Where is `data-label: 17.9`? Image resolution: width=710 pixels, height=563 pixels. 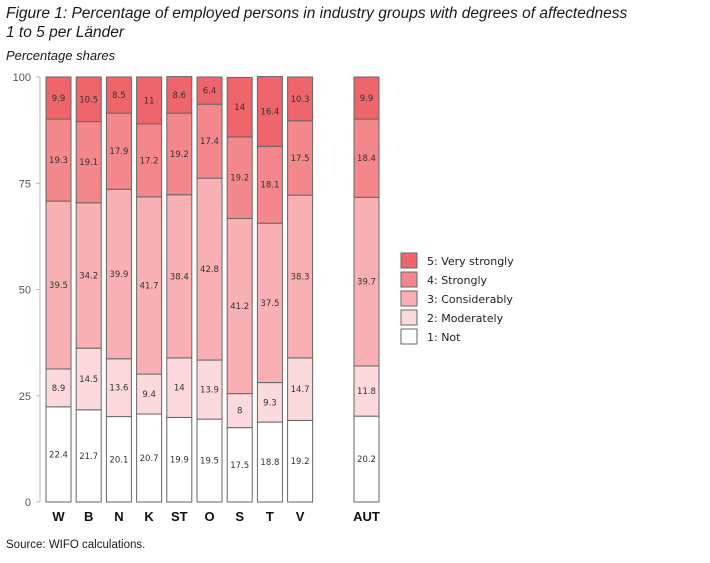 data-label: 17.9 is located at coordinates (118, 152).